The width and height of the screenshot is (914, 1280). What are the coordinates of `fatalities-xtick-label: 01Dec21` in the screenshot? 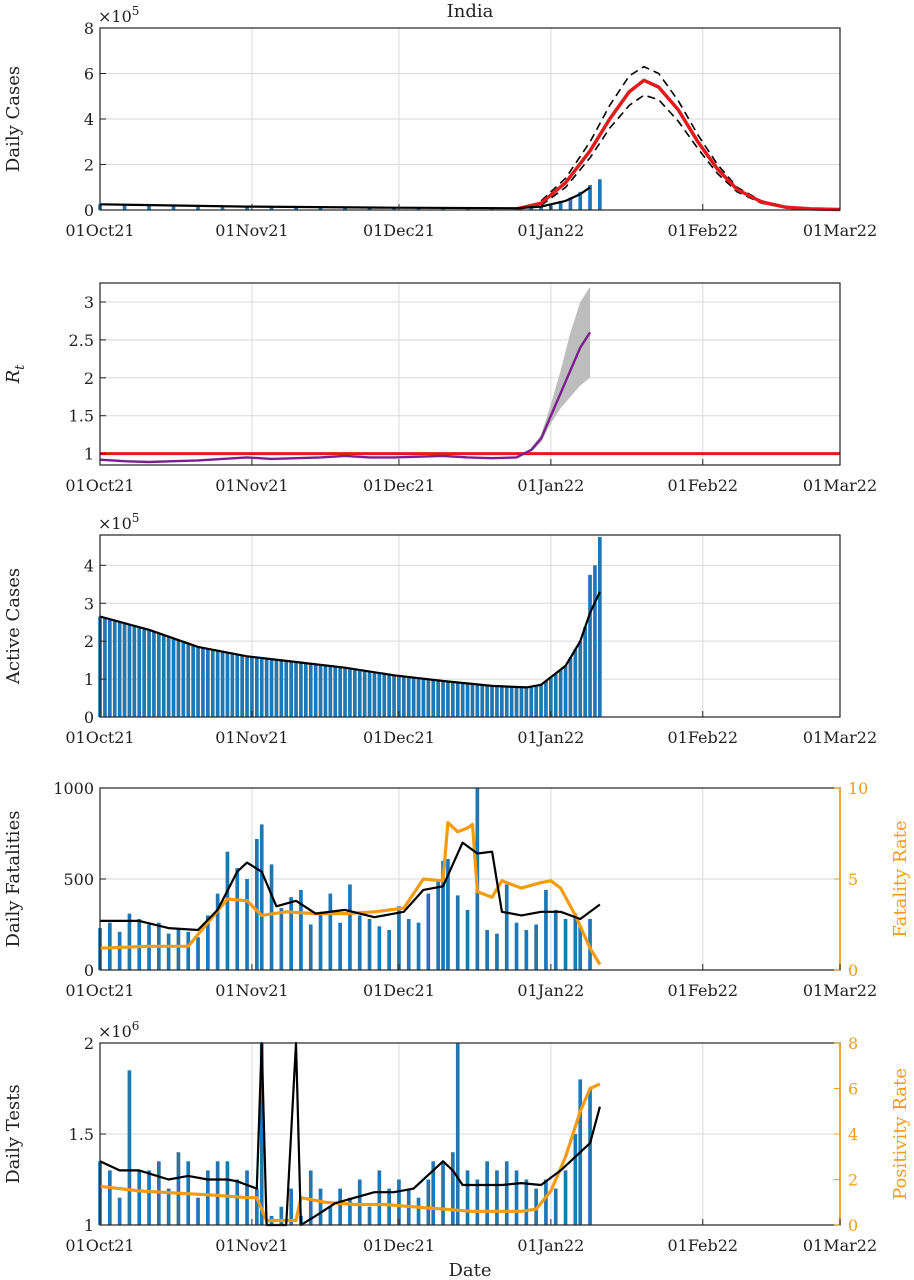 It's located at (399, 990).